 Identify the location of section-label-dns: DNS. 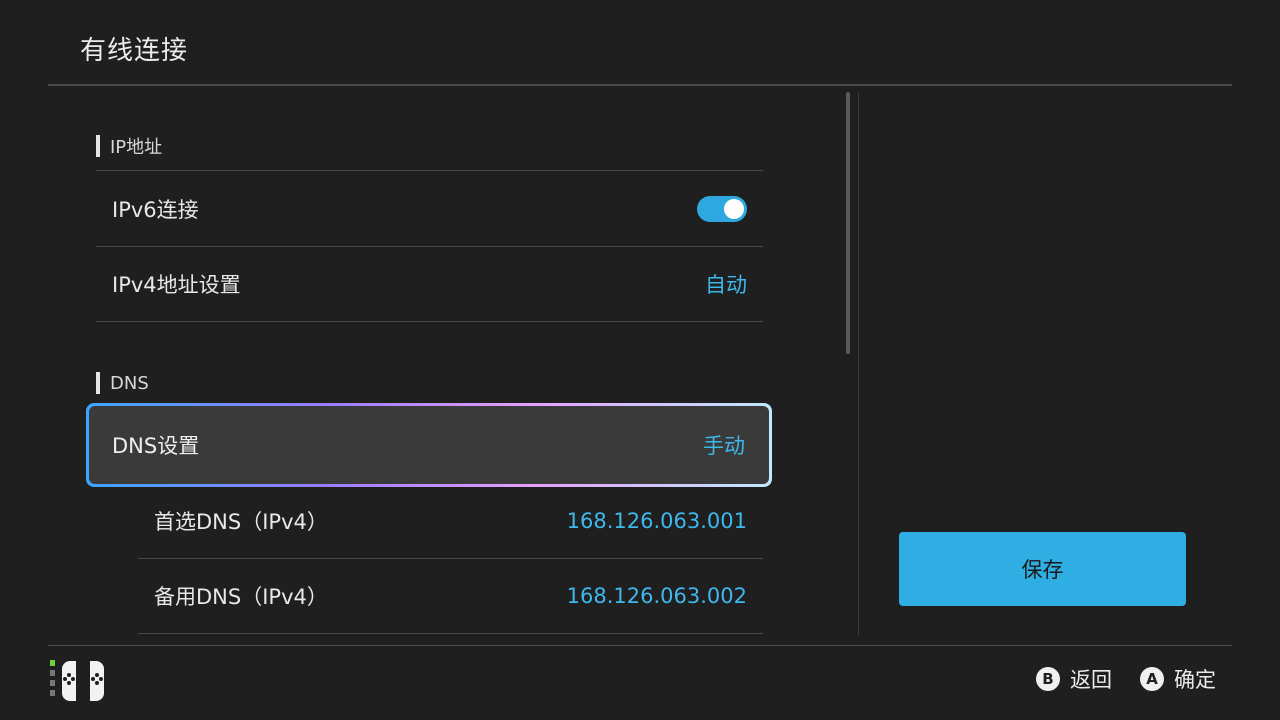
(129, 383).